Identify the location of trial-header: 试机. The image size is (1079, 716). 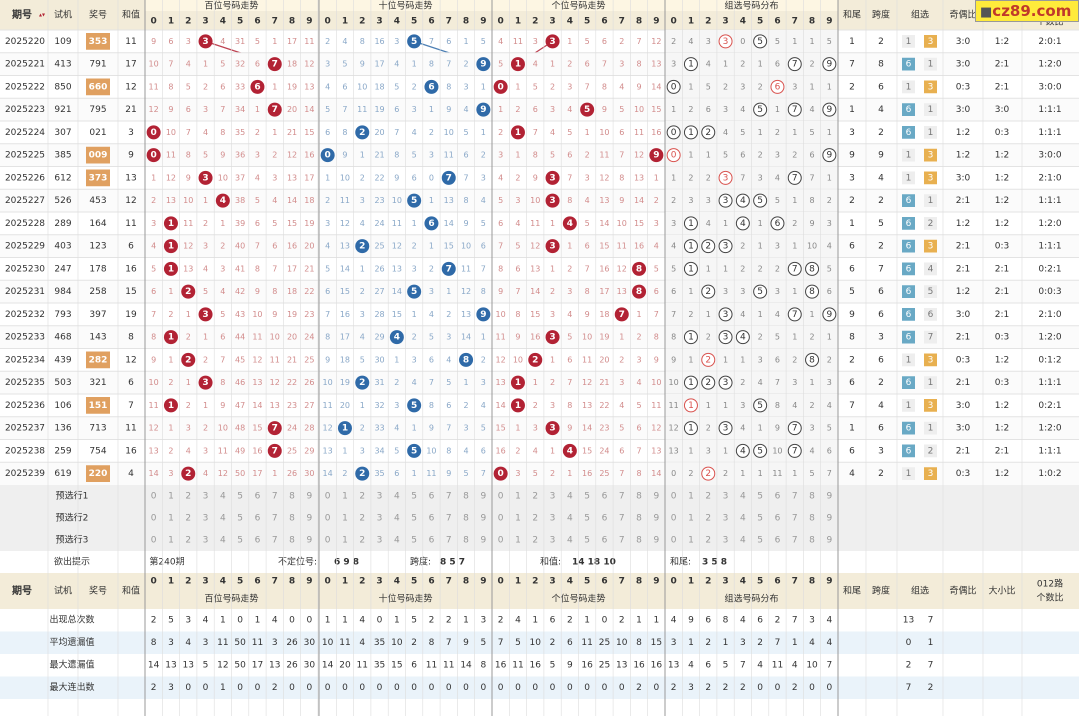
(63, 15).